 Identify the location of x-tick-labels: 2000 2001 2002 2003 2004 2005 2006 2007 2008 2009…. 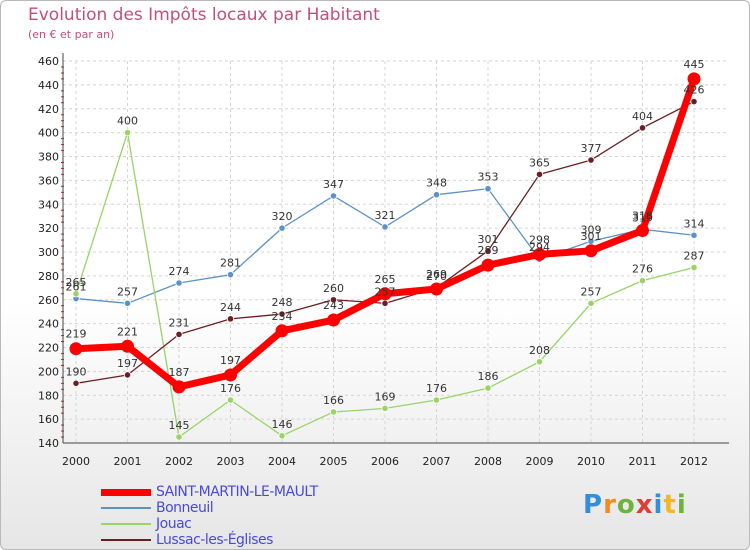
(385, 461).